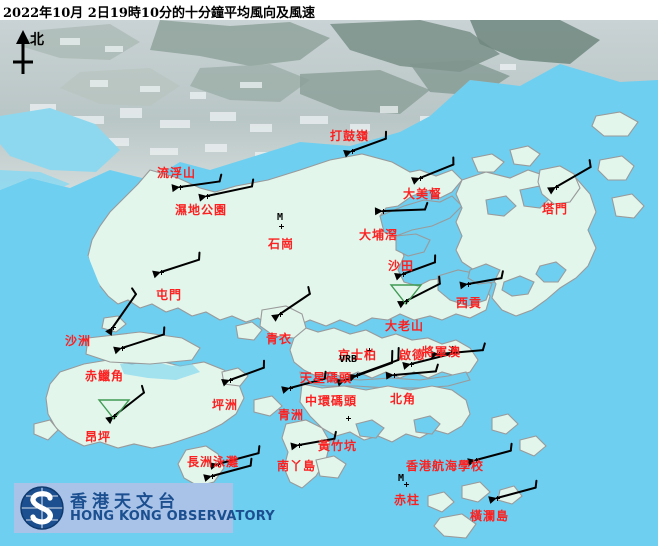  Describe the element at coordinates (403, 399) in the screenshot. I see `station-label-north-point: 北角` at that location.